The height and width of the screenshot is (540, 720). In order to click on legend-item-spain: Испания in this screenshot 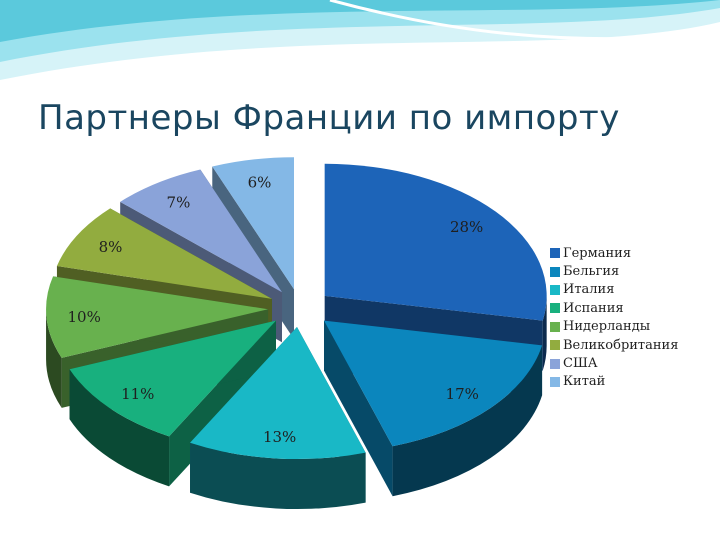, I will do `click(614, 308)`.